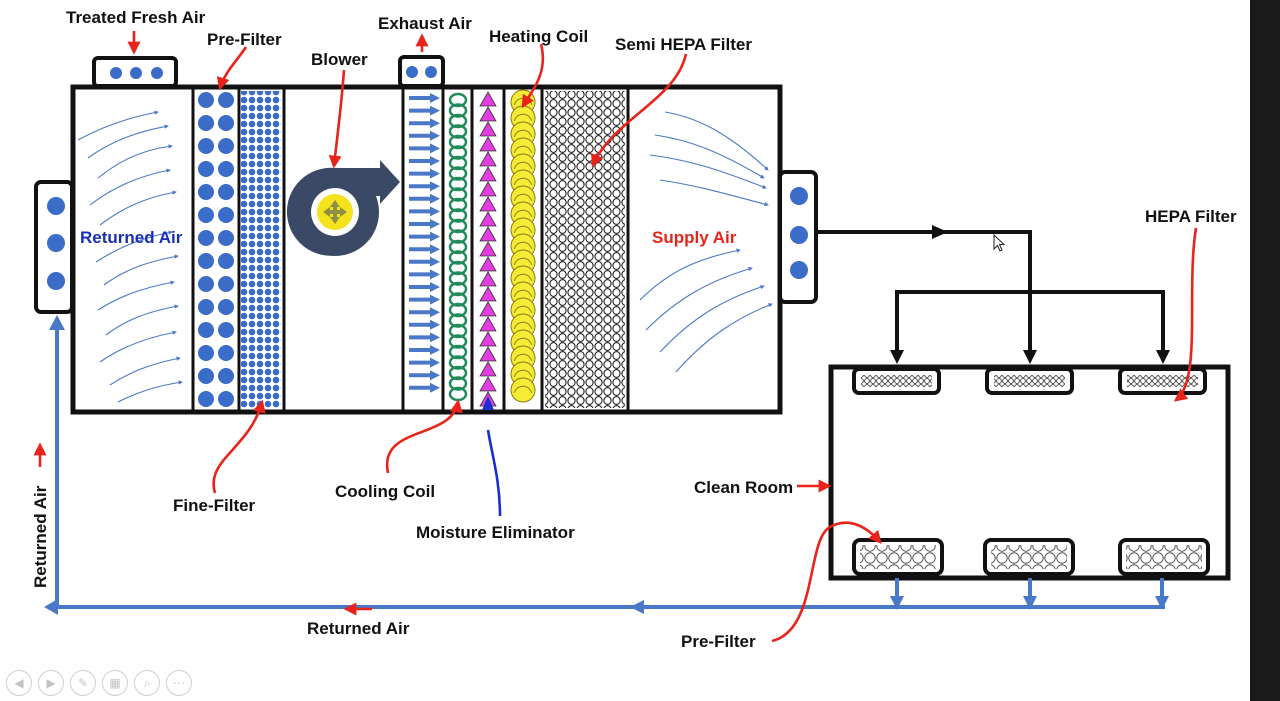 The width and height of the screenshot is (1280, 701). Describe the element at coordinates (683, 44) in the screenshot. I see `label-semi-hepa-filter: Semi HEPA Filter` at that location.